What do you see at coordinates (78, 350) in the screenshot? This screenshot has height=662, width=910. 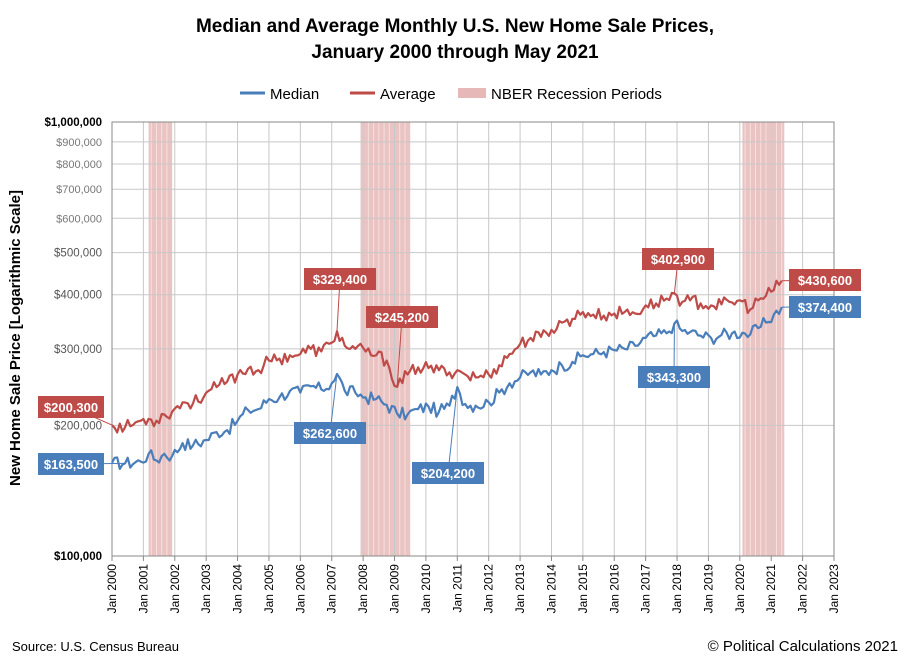 I see `y-tick-label: $300,000` at bounding box center [78, 350].